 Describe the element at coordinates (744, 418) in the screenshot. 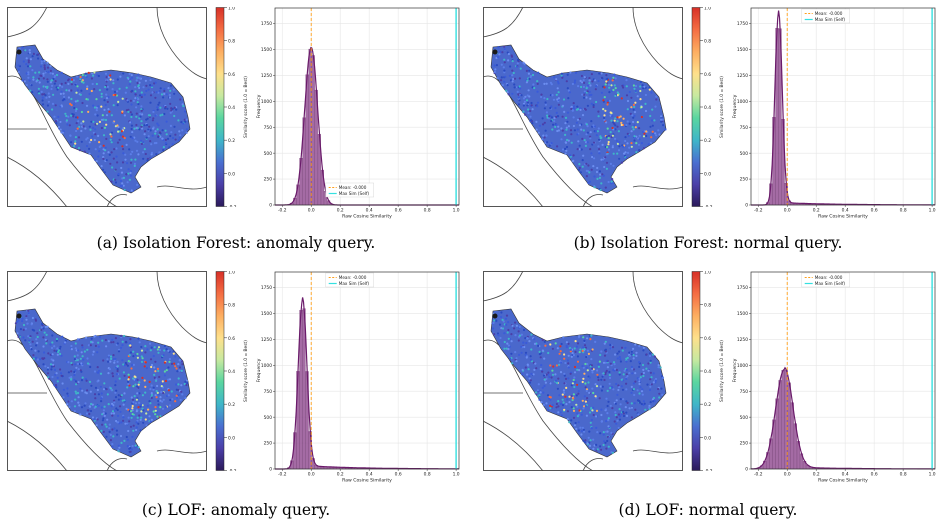

I see `y-tick-label: 500` at that location.